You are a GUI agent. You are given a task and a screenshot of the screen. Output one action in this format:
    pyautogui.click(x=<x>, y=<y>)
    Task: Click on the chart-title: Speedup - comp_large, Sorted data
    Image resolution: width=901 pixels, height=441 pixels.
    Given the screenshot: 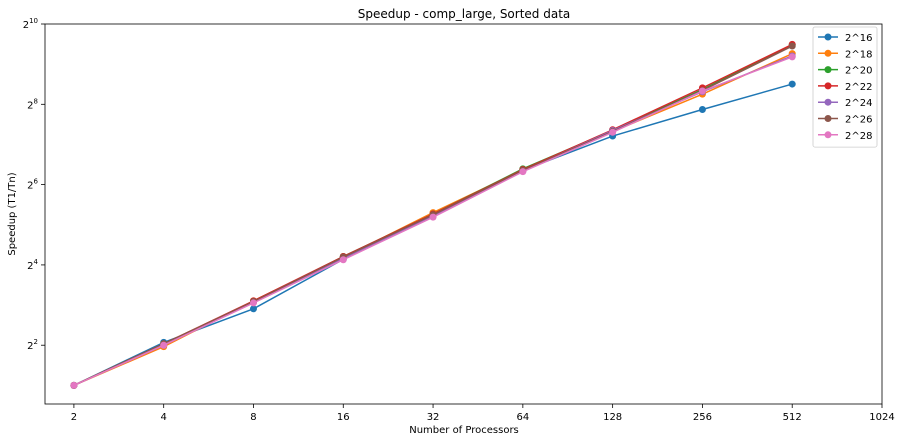 What is the action you would take?
    pyautogui.click(x=464, y=14)
    